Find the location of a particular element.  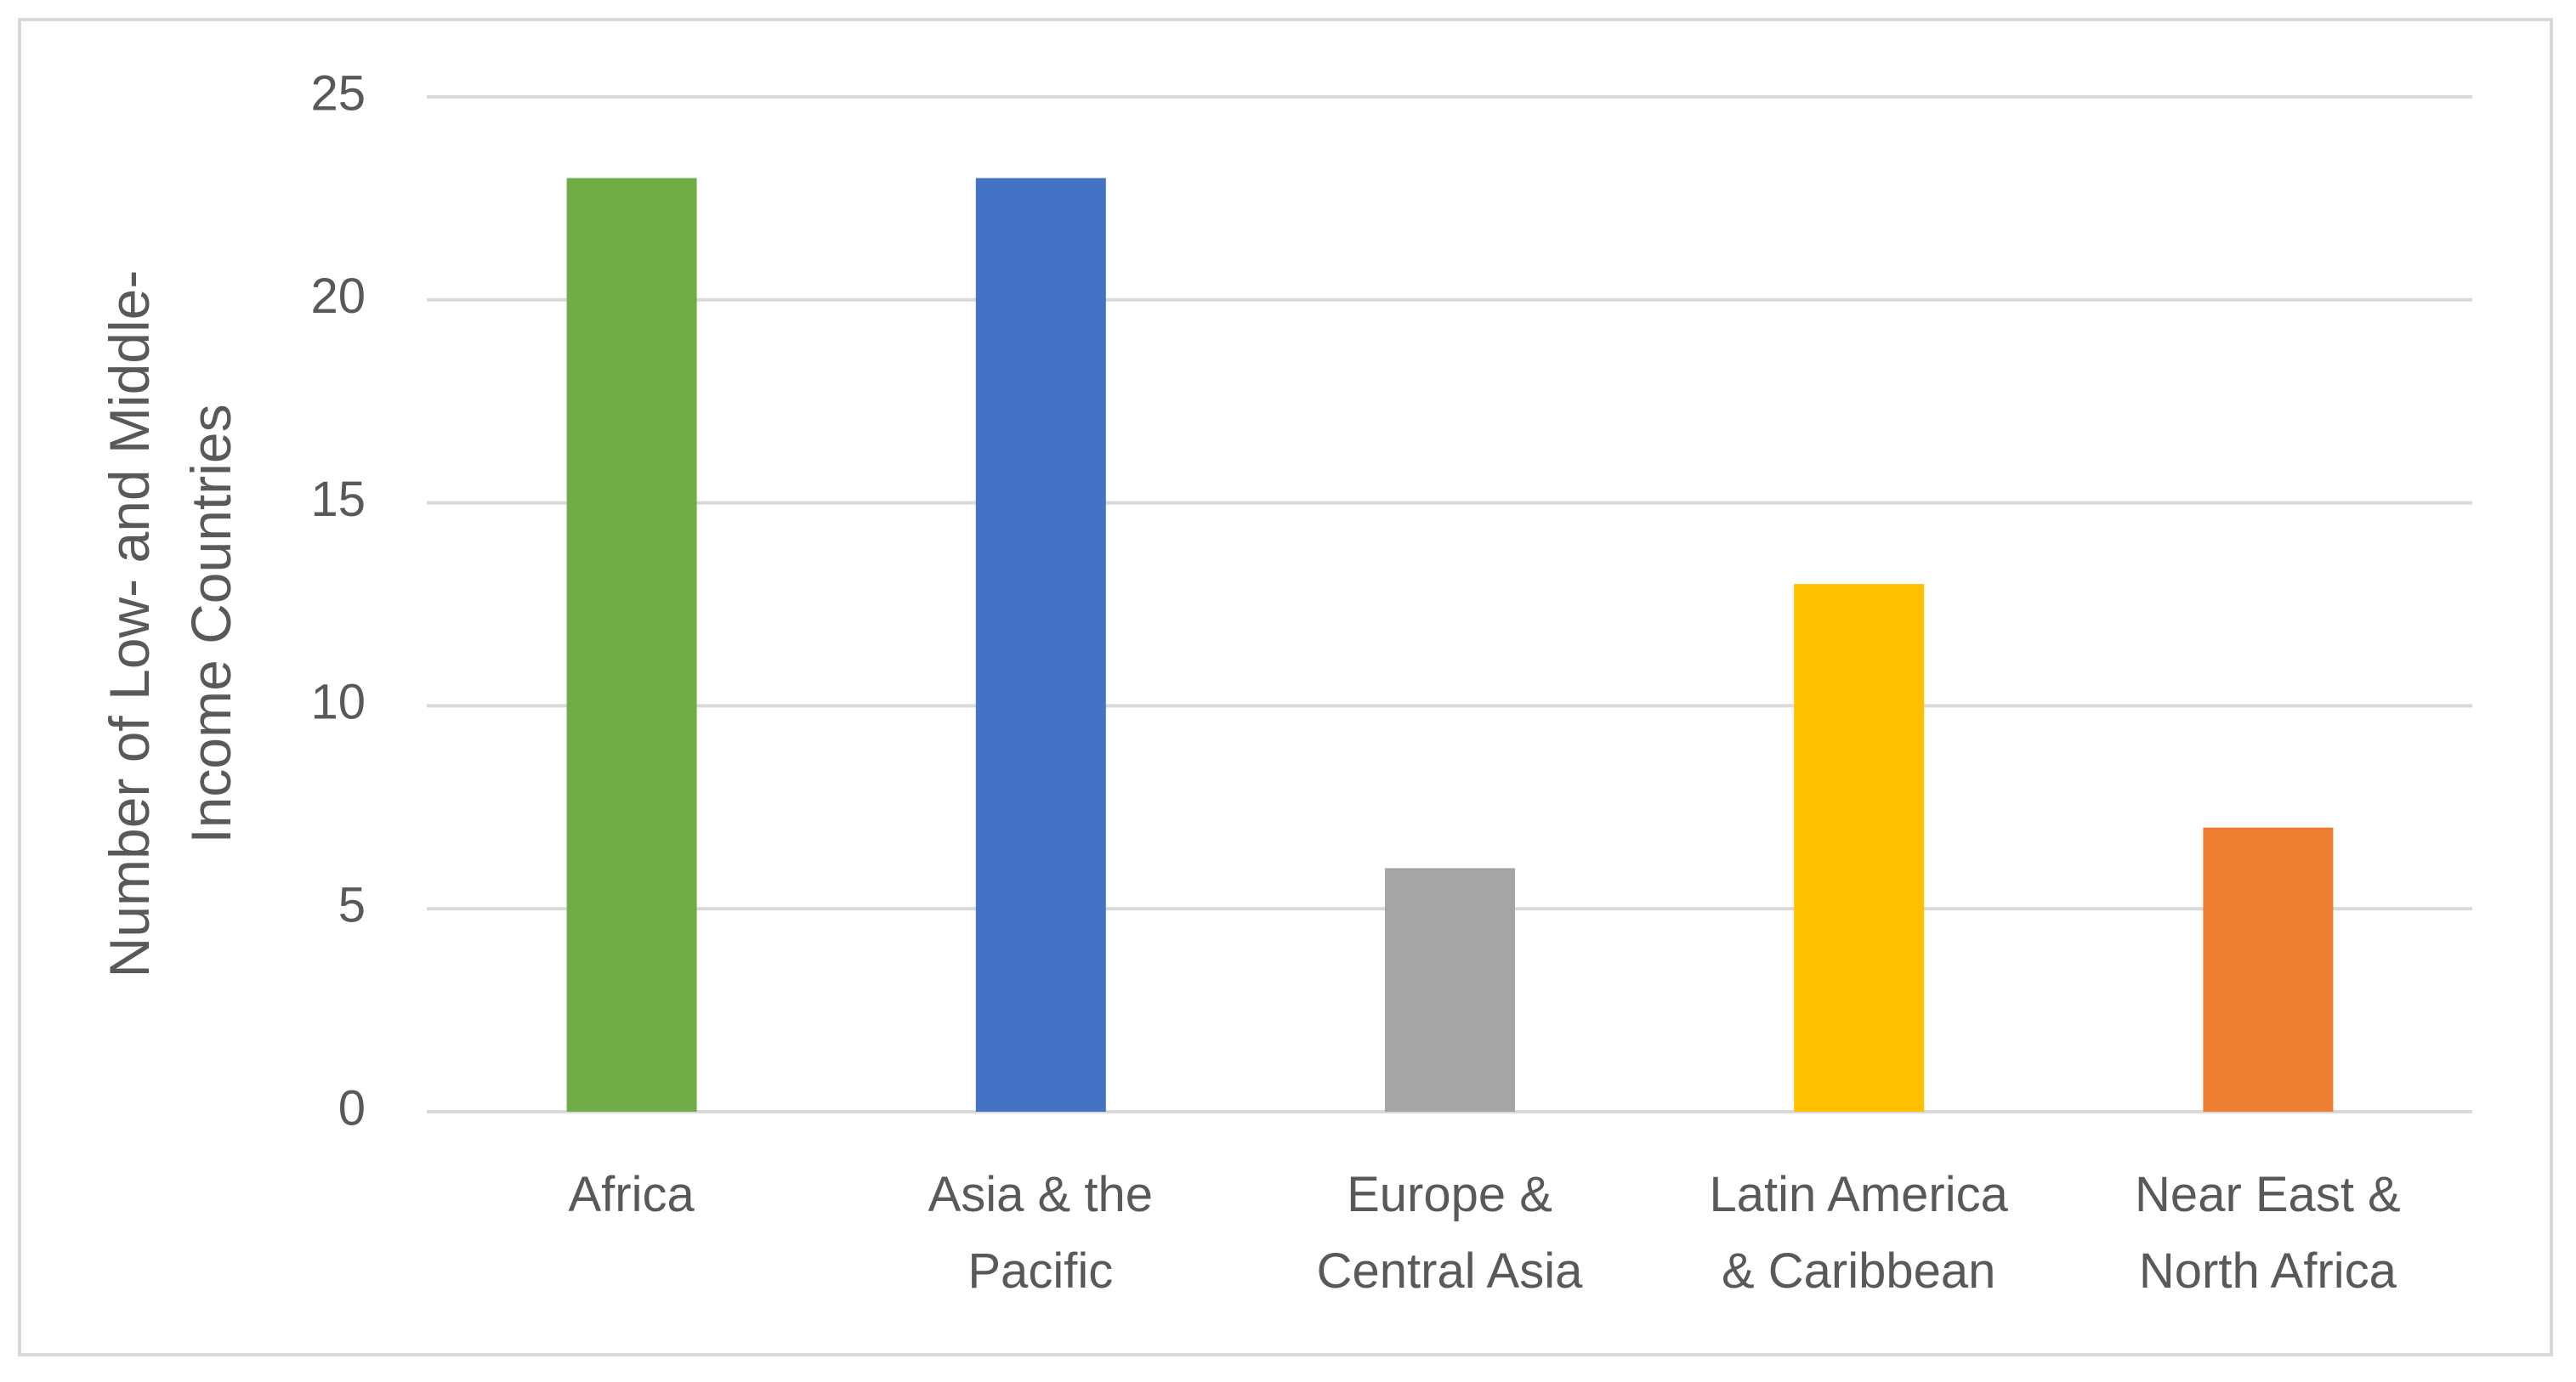

y-tick-label: 25 is located at coordinates (338, 93).